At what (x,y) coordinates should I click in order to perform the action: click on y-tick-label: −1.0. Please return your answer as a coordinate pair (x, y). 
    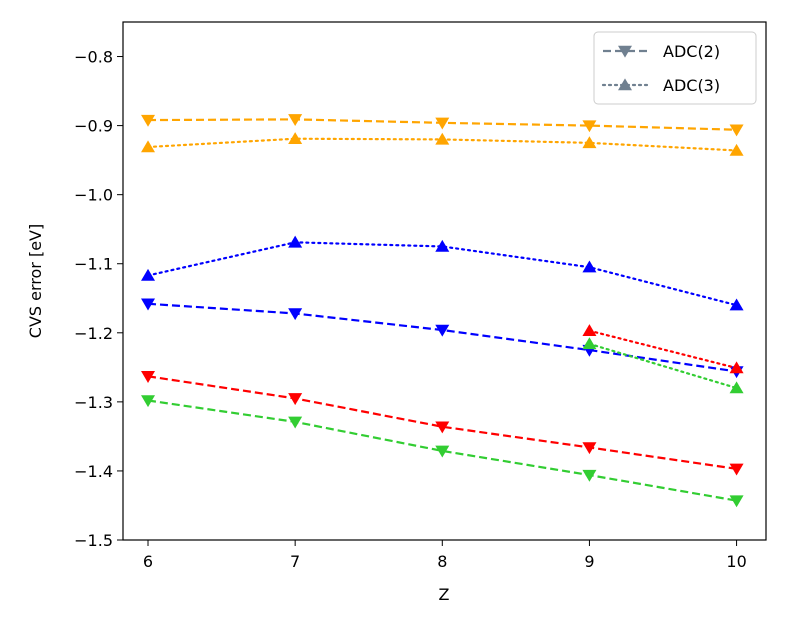
    Looking at the image, I should click on (93, 195).